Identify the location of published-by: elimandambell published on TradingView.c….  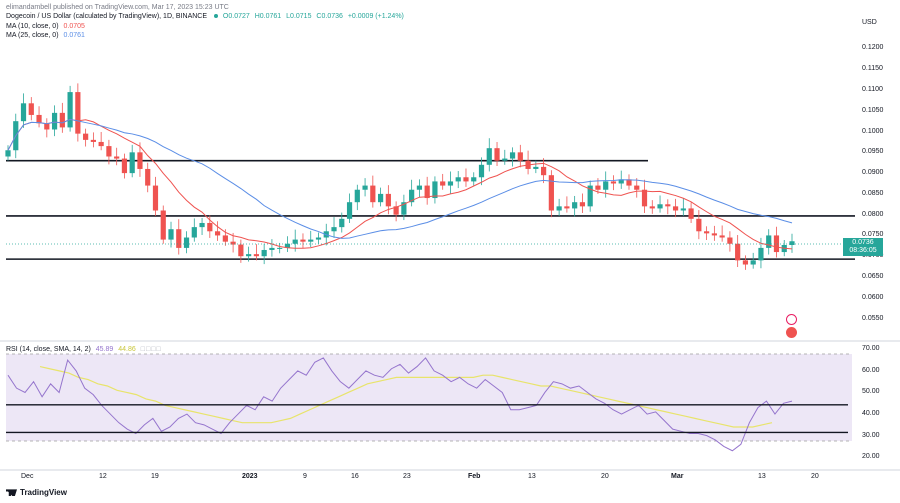
(117, 7).